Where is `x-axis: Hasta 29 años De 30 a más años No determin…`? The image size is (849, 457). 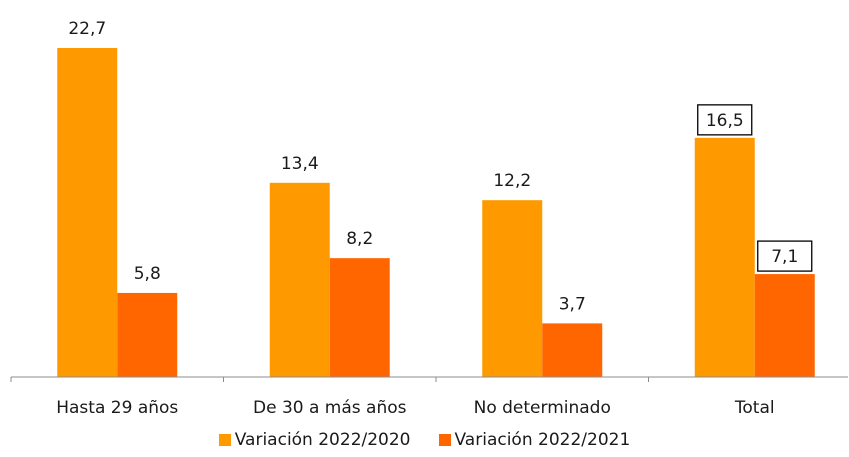 x-axis: Hasta 29 años De 30 a más años No determin… is located at coordinates (429, 397).